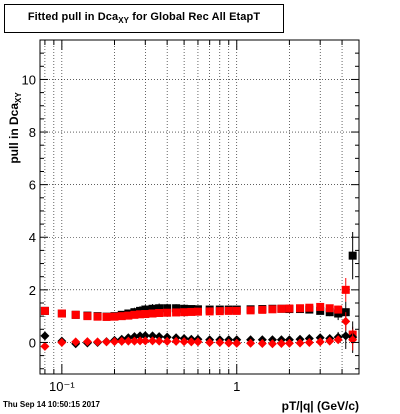  Describe the element at coordinates (14, 133) in the screenshot. I see `y-axis-title-main: pull in Dca` at that location.